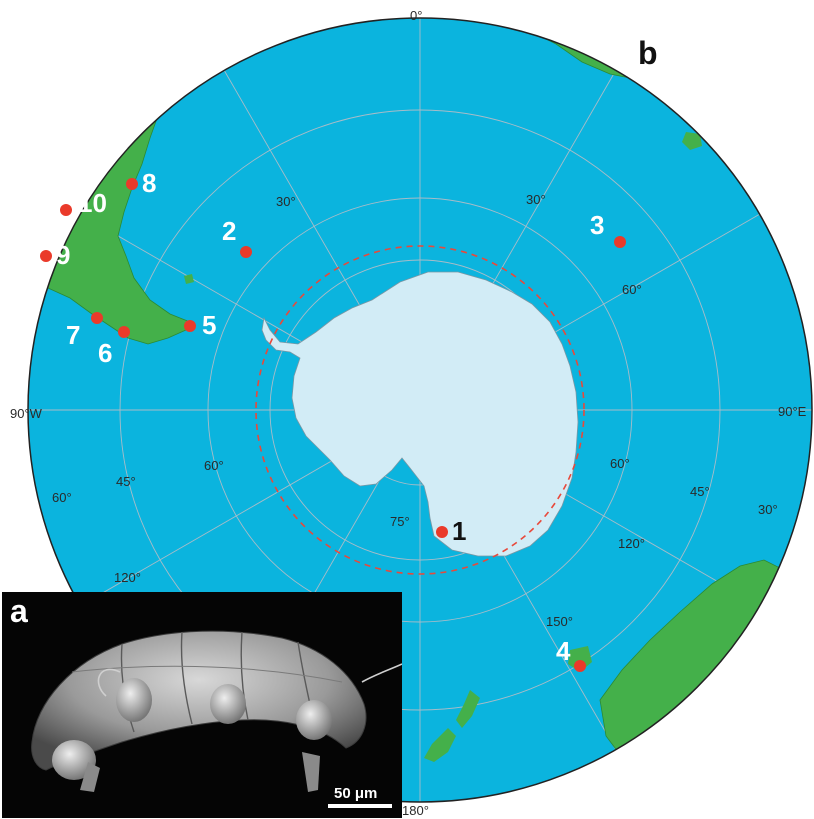  I want to click on lon-label-150: 150°, so click(559, 621).